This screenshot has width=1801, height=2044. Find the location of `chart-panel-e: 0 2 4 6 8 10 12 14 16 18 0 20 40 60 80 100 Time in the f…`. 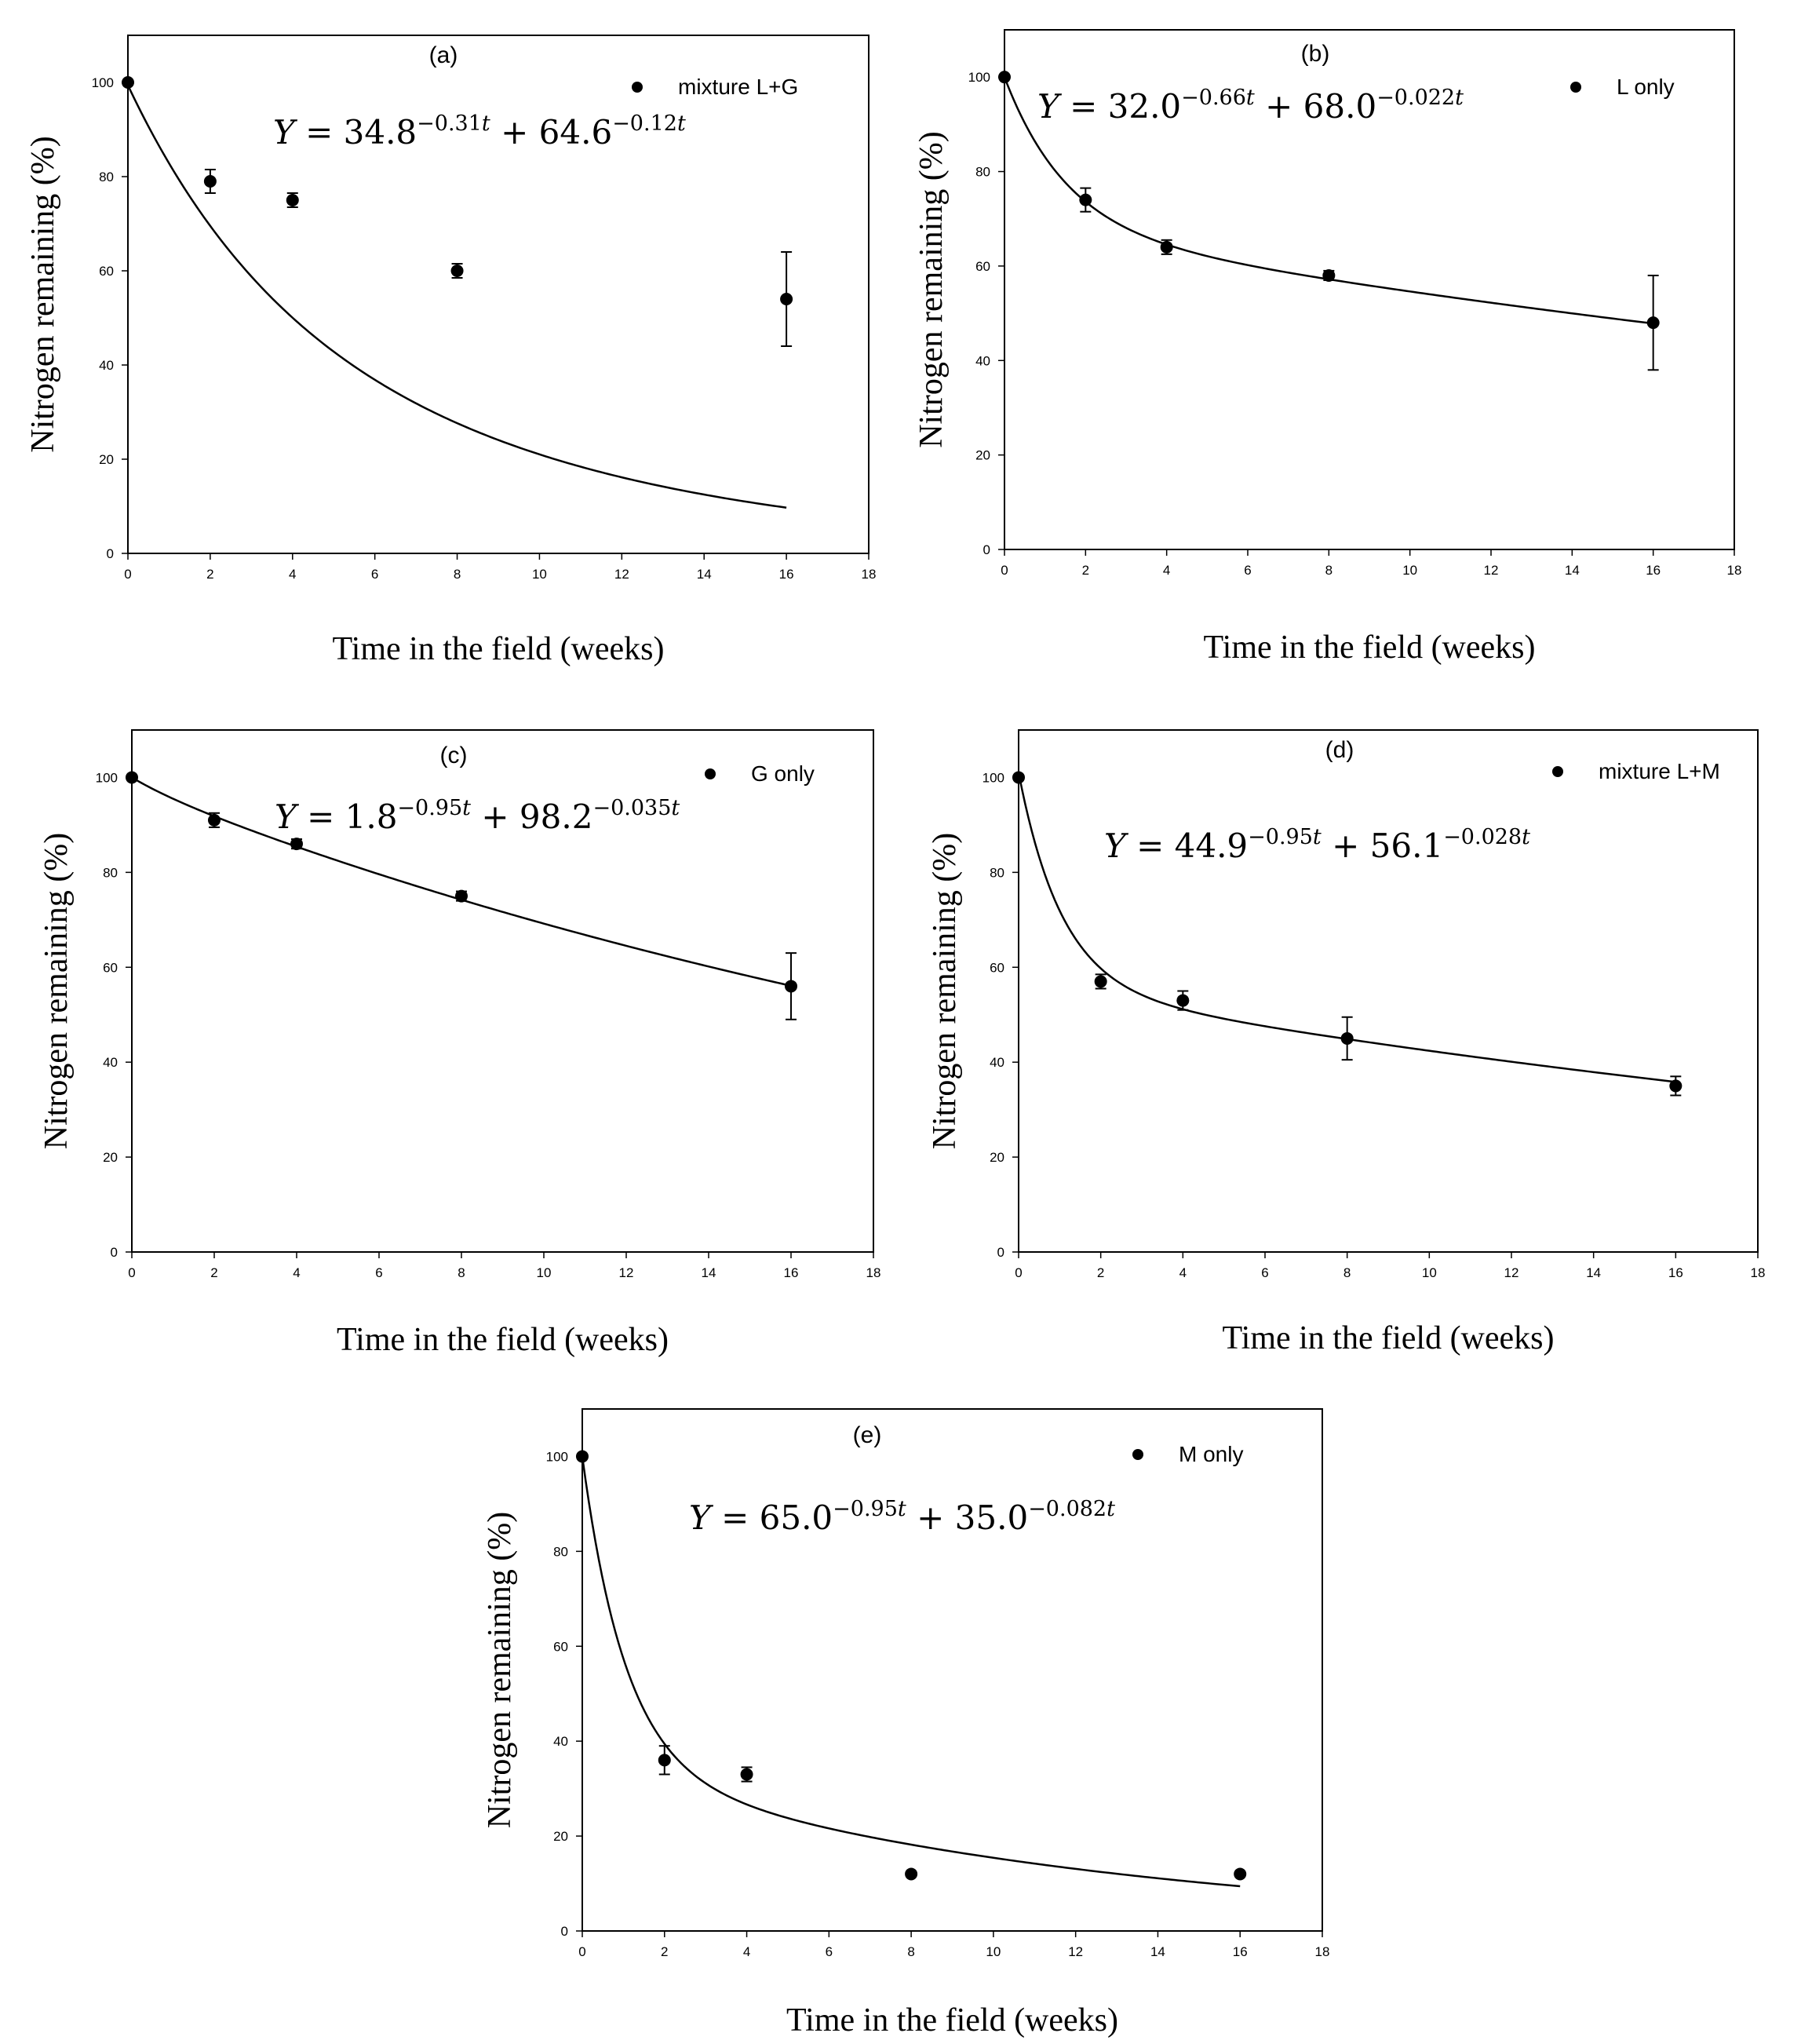

chart-panel-e: 0 2 4 6 8 10 12 14 16 18 0 20 40 60 80 100 Time in the f… is located at coordinates (906, 1723).